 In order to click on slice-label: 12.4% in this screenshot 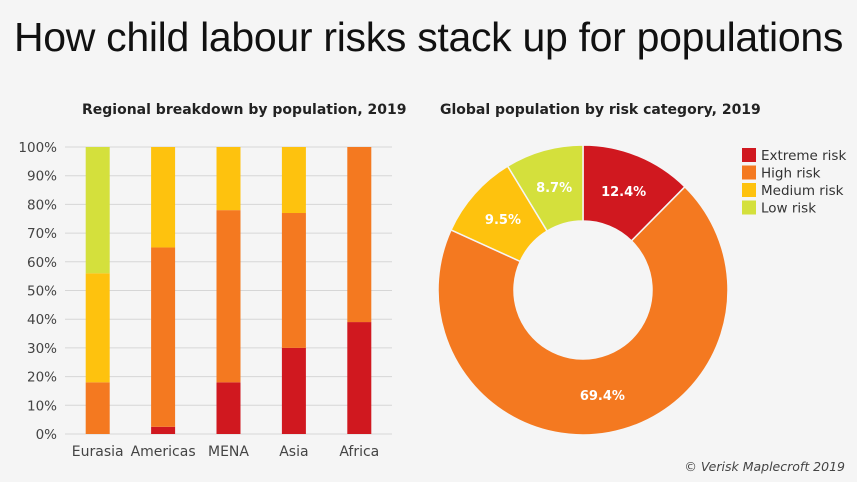, I will do `click(623, 192)`.